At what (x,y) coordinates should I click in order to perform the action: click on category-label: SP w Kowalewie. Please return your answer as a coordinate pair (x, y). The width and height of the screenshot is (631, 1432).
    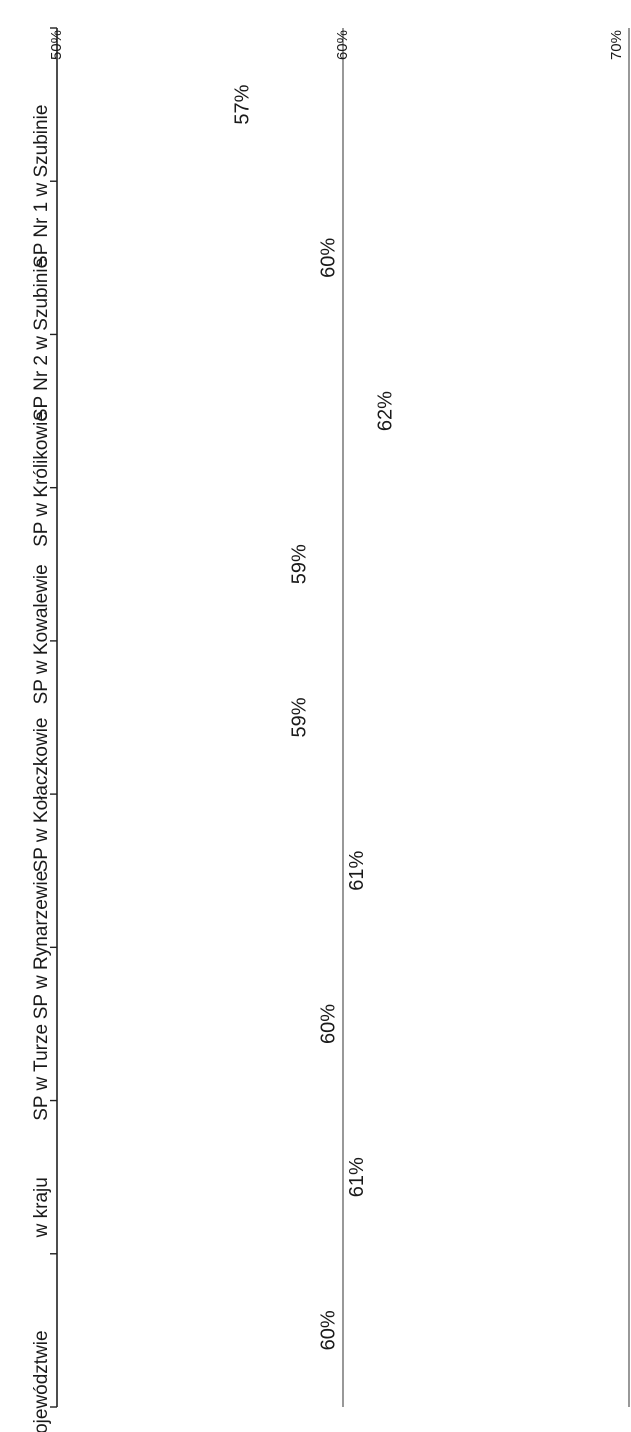
    Looking at the image, I should click on (41, 634).